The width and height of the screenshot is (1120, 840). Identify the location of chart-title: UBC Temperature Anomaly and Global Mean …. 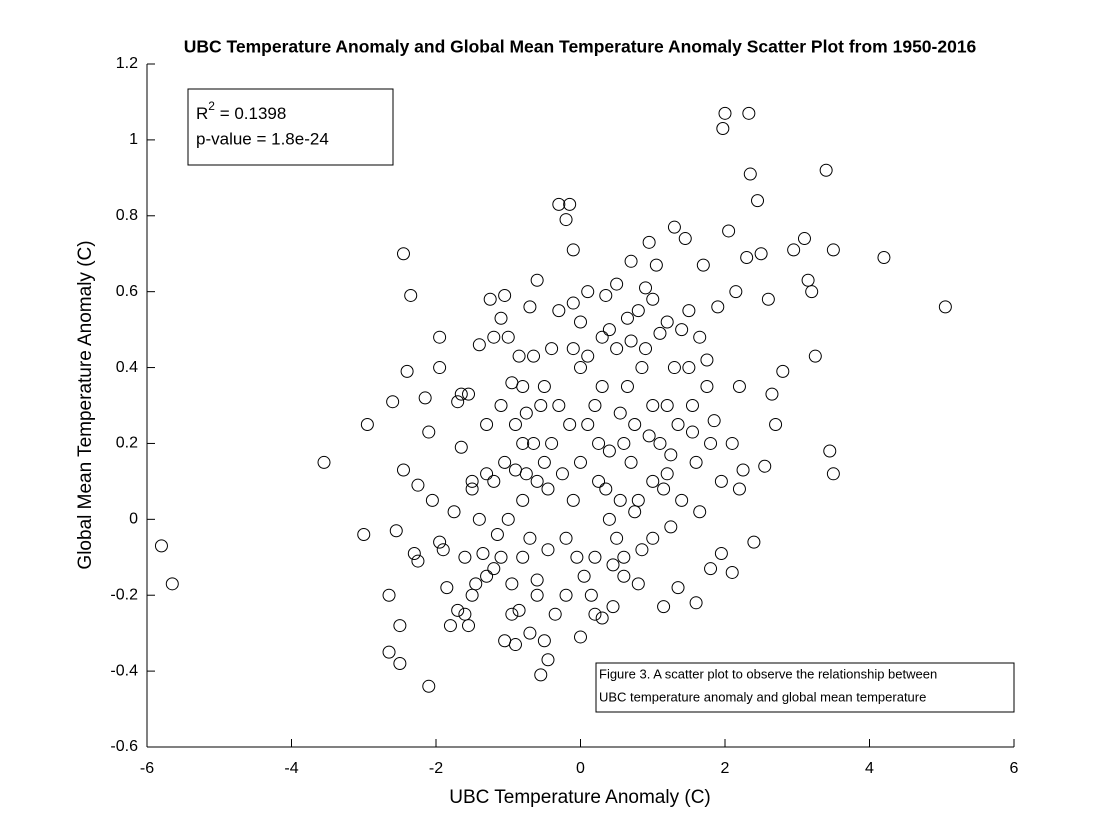
(580, 47).